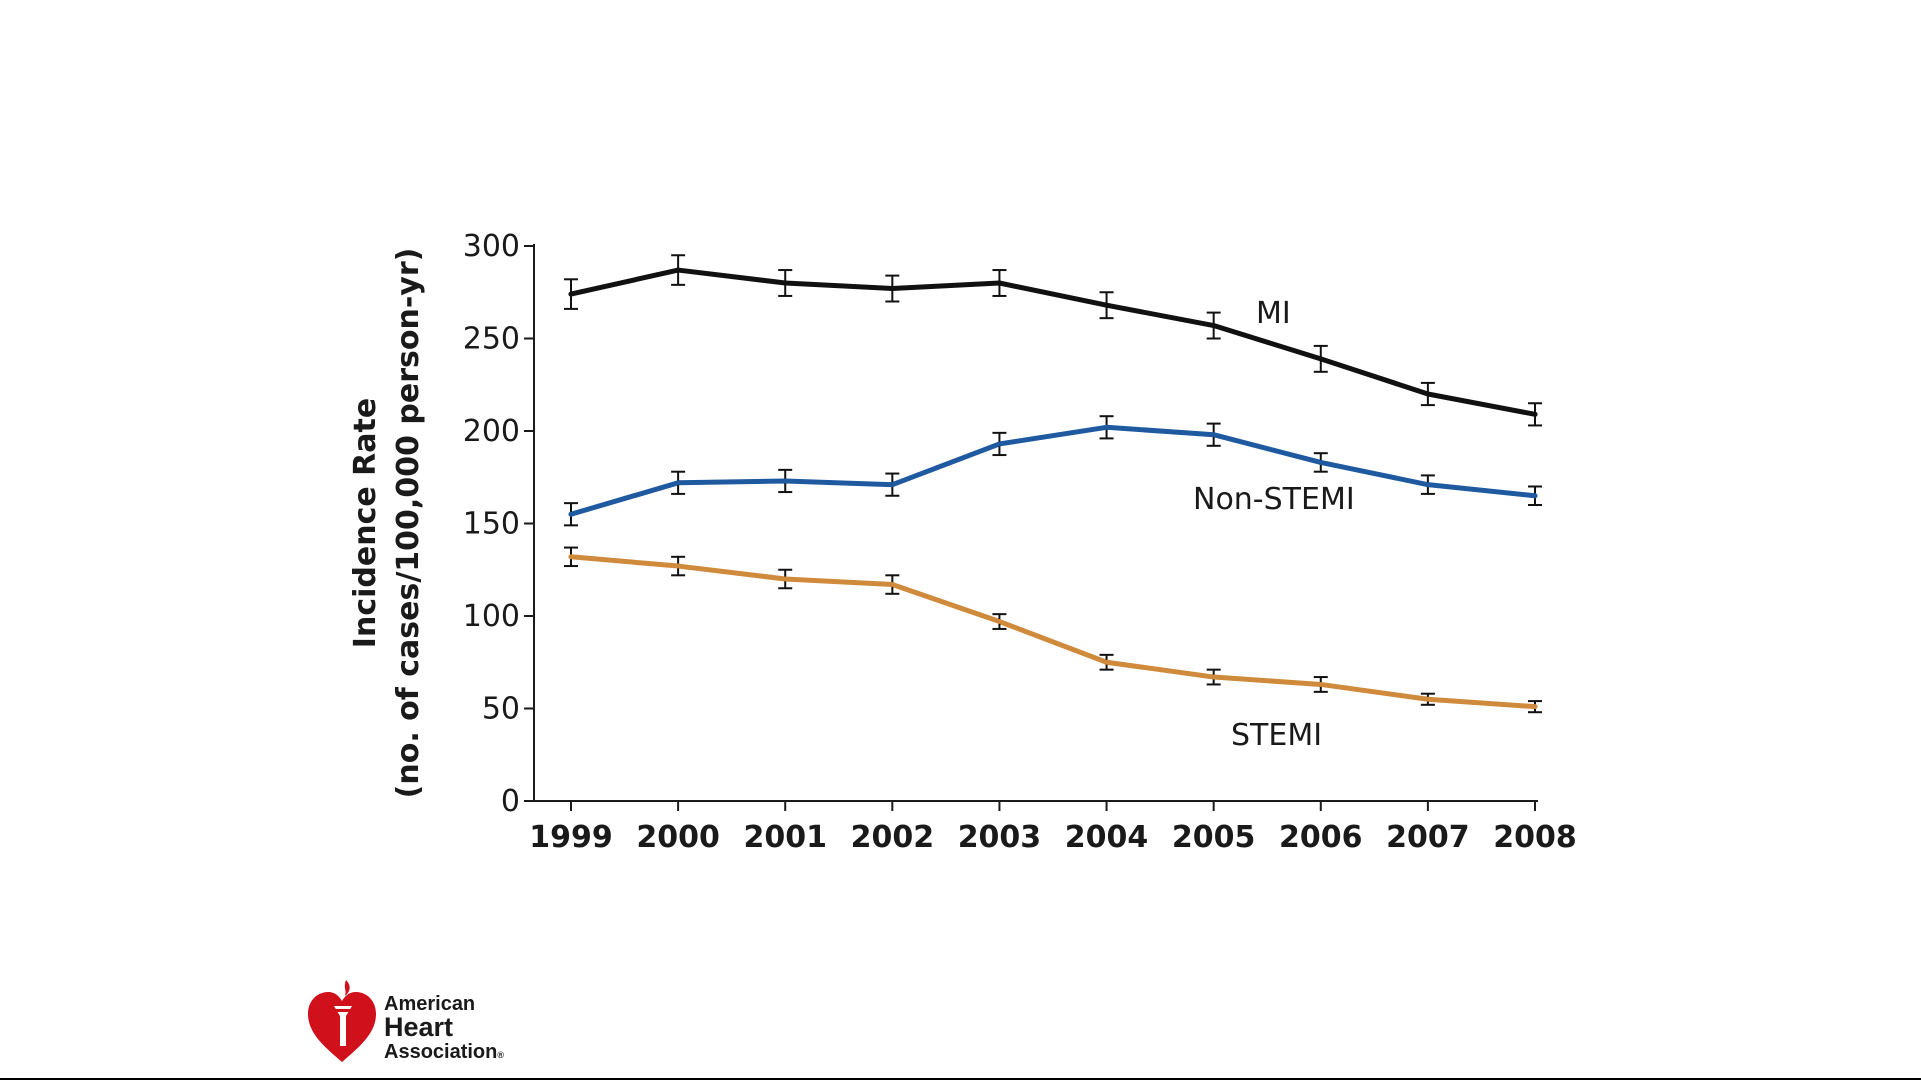  I want to click on y-tick-label: 50, so click(501, 709).